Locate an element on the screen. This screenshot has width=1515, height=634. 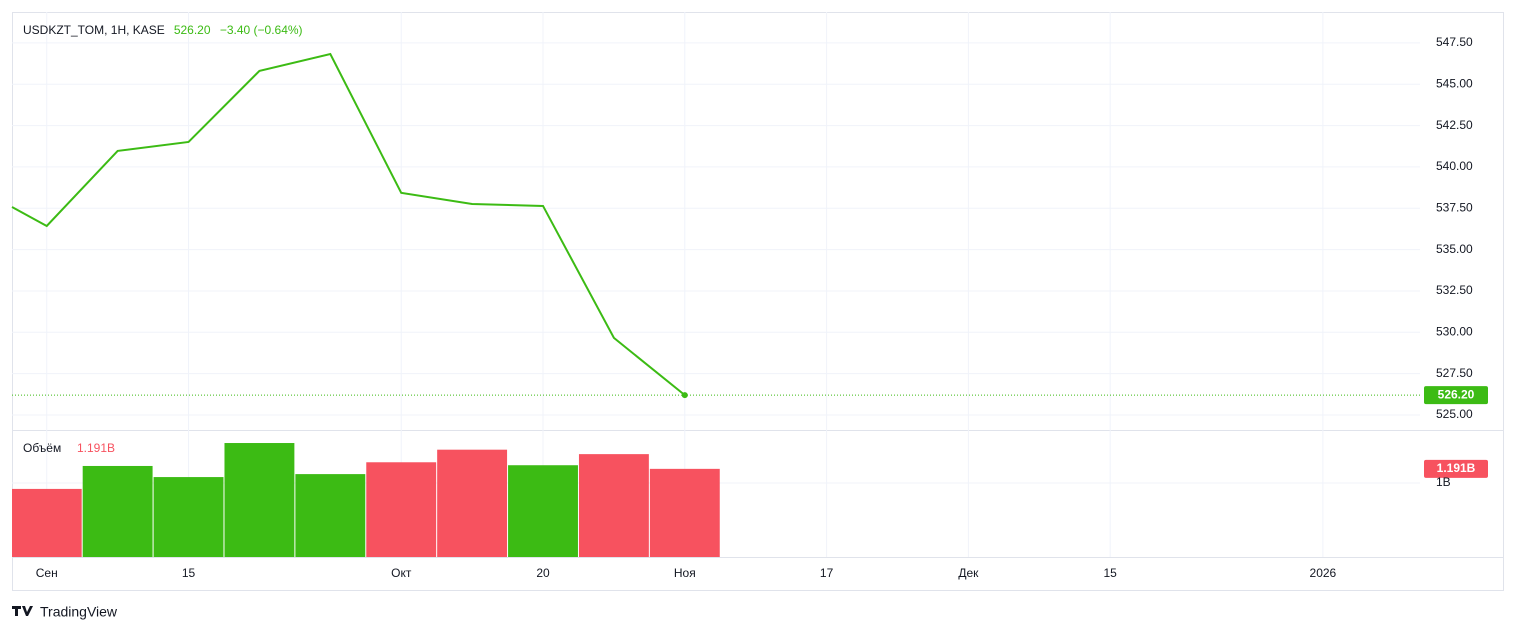
x-tick-label: Дек is located at coordinates (968, 573).